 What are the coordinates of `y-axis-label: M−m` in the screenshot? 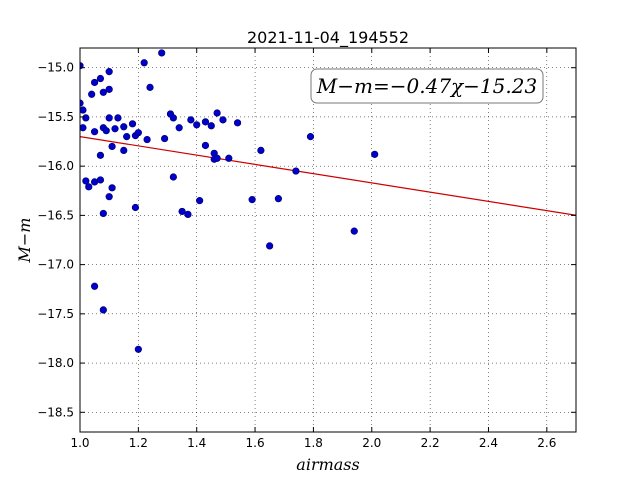 It's located at (24, 241).